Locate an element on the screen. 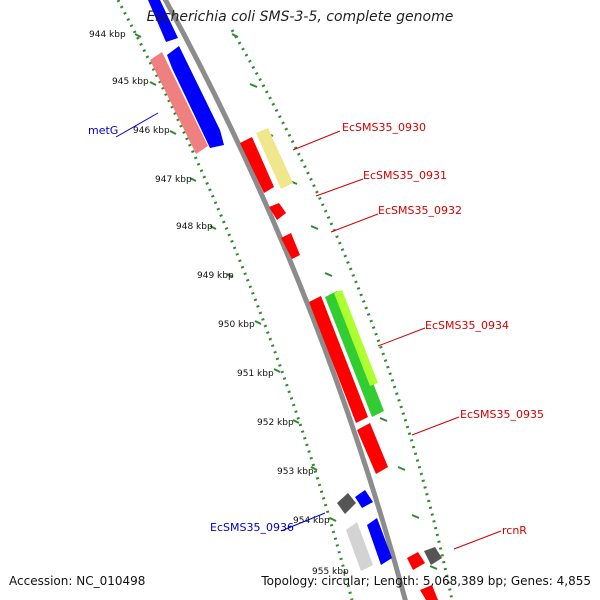  gene-EcSMS35_0932-b is located at coordinates (290, 246).